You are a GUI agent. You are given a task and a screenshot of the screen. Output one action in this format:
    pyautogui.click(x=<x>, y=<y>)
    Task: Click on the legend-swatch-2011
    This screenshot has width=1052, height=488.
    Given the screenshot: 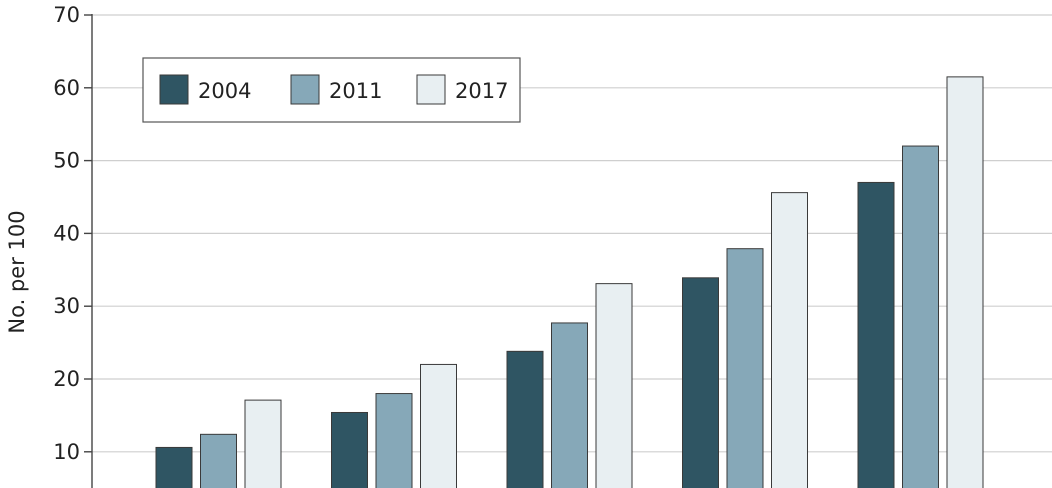 What is the action you would take?
    pyautogui.click(x=305, y=89)
    